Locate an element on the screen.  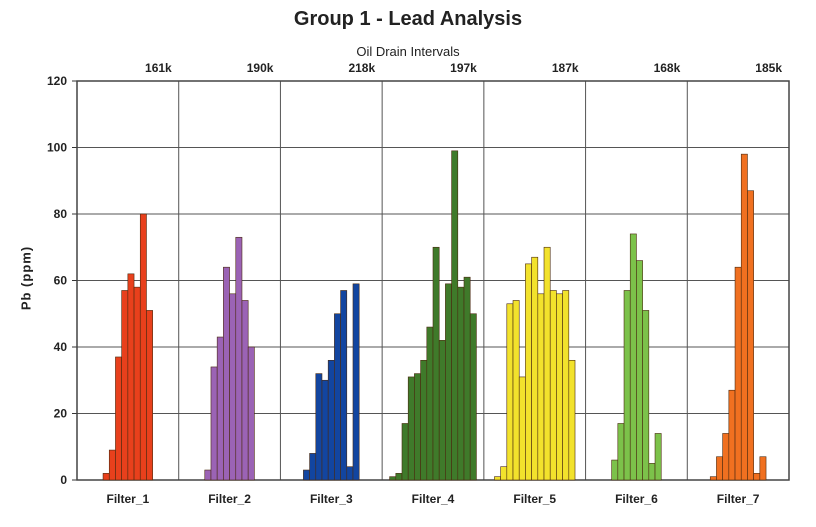
y-tick-label: 60 is located at coordinates (61, 281).